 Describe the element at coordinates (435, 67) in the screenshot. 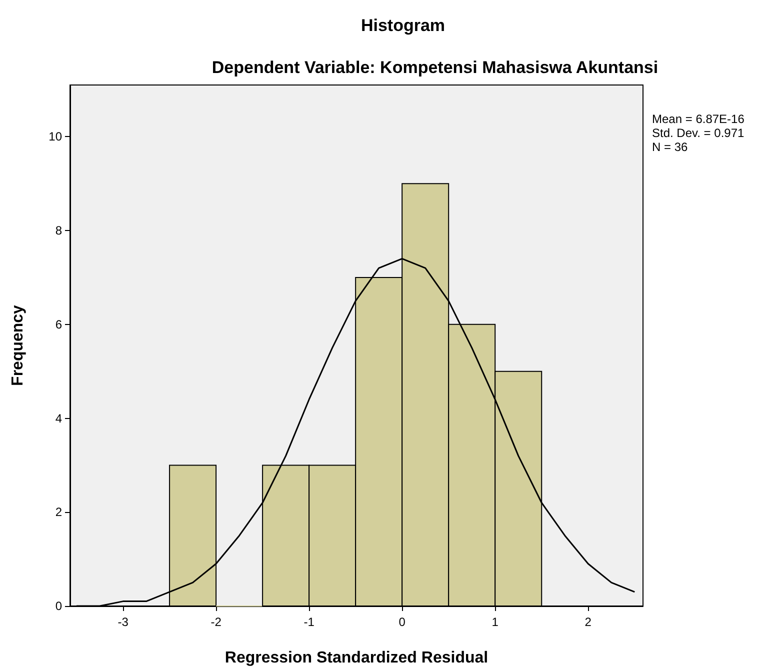

I see `chart-subtitle: Dependent Variable: Kompetensi Mahasiswa Akuntansi` at that location.